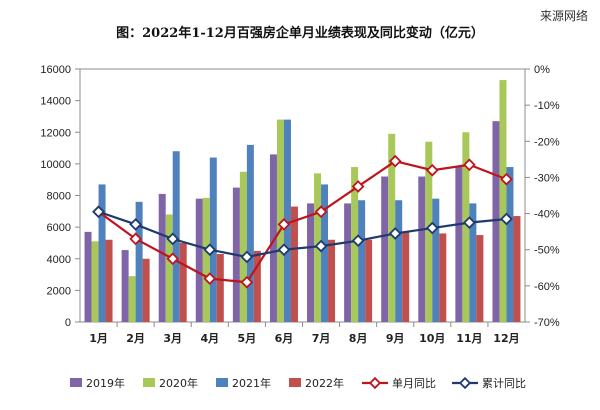 Image resolution: width=600 pixels, height=410 pixels. I want to click on right-tick-label: -10%, so click(547, 106).